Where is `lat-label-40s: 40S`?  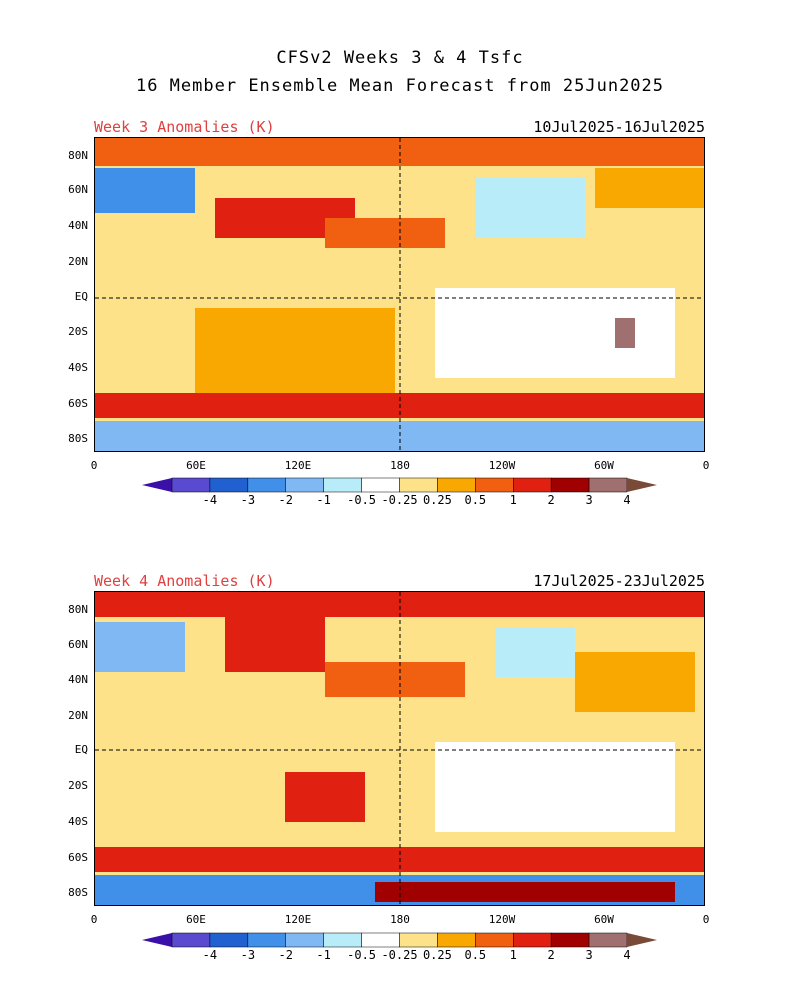
lat-label-40s: 40S is located at coordinates (78, 367).